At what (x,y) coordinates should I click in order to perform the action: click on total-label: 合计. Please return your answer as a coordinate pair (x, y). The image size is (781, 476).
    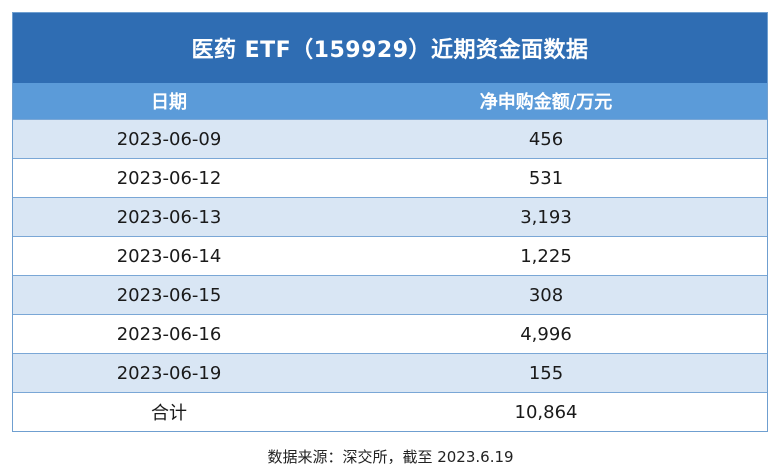
    Looking at the image, I should click on (169, 413).